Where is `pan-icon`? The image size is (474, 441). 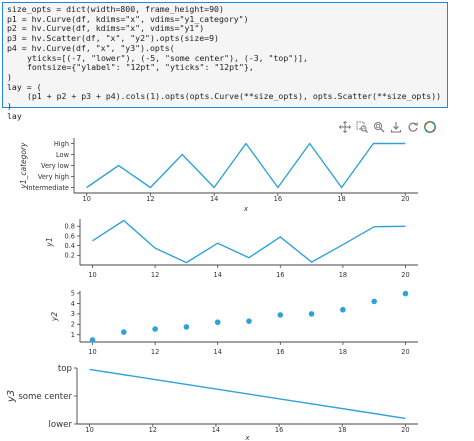 pan-icon is located at coordinates (345, 127).